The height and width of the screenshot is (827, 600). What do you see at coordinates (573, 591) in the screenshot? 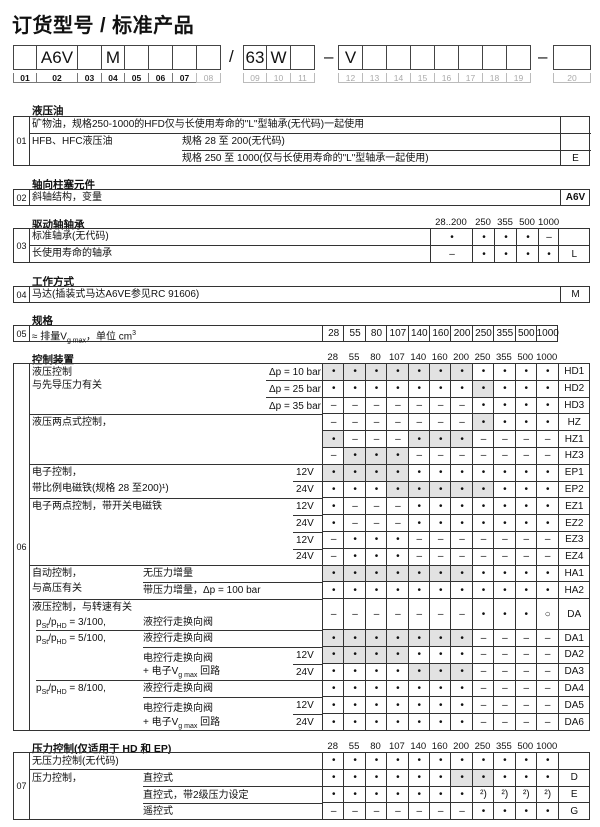
I see `option-code-HA2: HA2` at bounding box center [573, 591].